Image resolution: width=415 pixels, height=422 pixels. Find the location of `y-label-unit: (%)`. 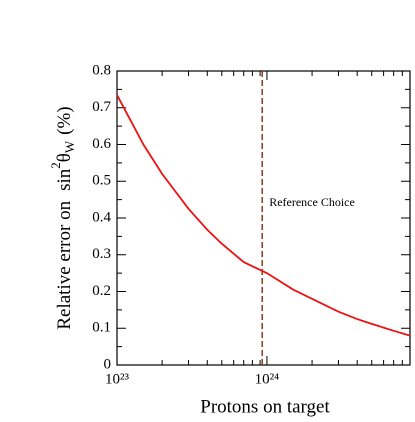

y-label-unit: (%) is located at coordinates (64, 120).